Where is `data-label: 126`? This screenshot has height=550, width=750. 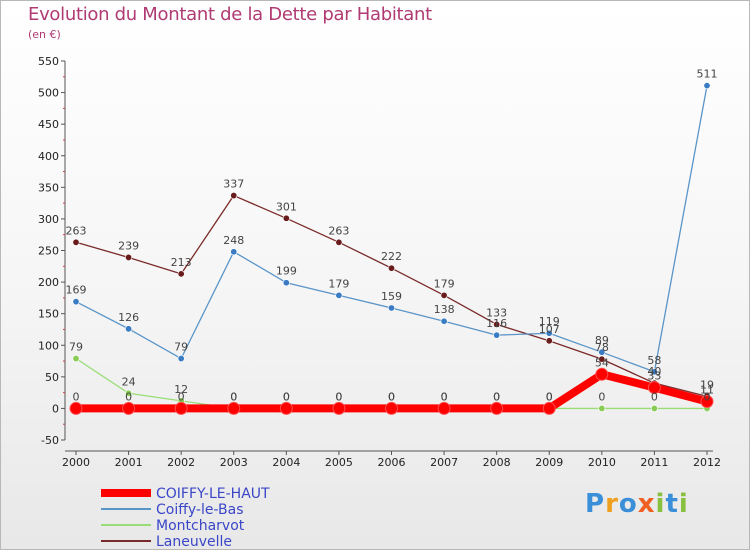
data-label: 126 is located at coordinates (128, 317).